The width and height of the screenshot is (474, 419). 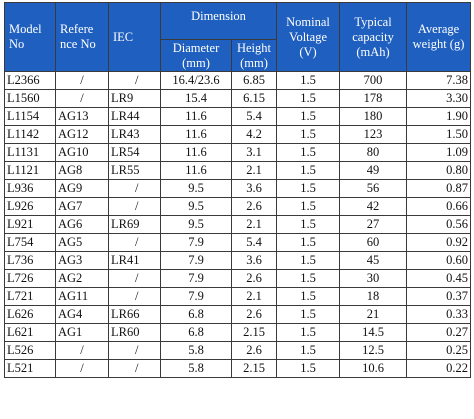 I want to click on table-row: L736 AG3 LR41 7.9 3.6 1.5 45 0.60, so click(x=238, y=260).